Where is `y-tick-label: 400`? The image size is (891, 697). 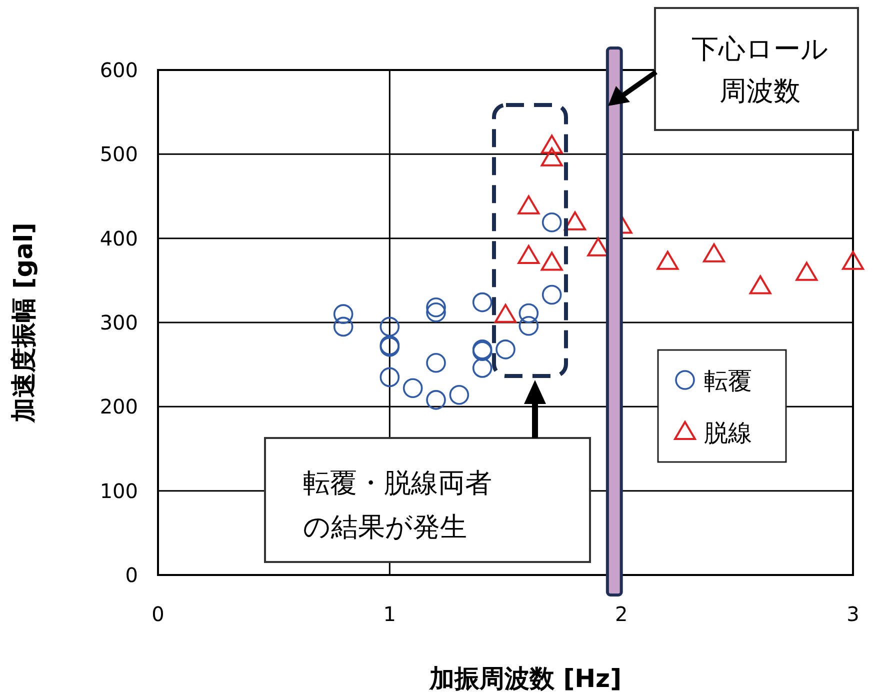
y-tick-label: 400 is located at coordinates (119, 238).